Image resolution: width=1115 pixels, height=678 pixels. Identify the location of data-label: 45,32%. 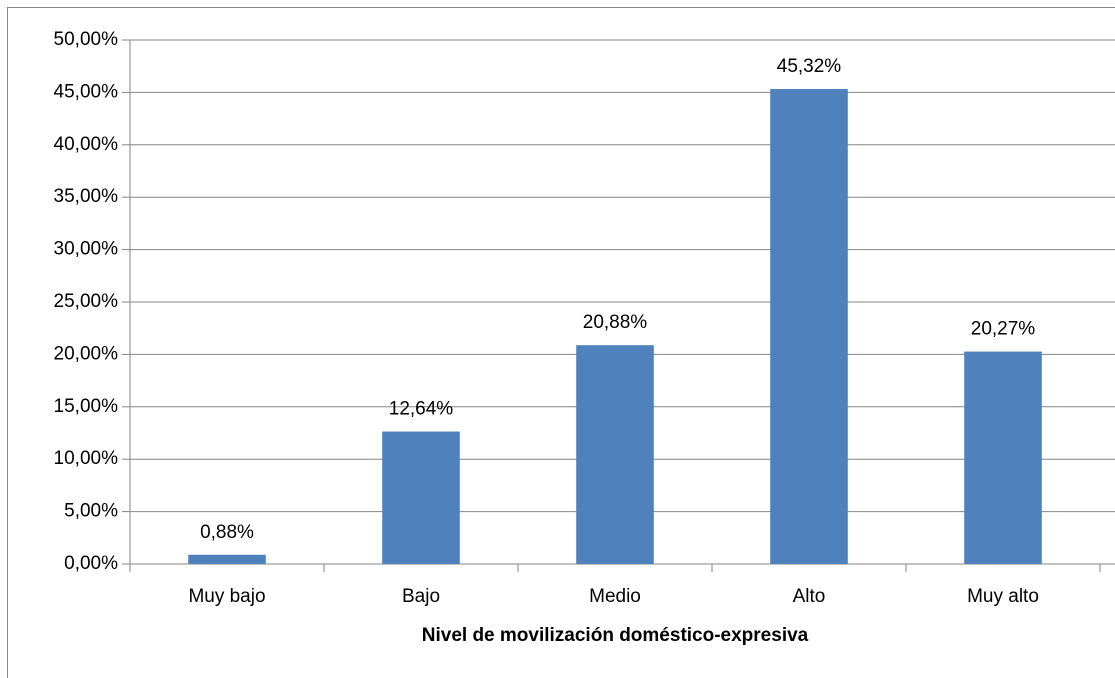
(809, 66).